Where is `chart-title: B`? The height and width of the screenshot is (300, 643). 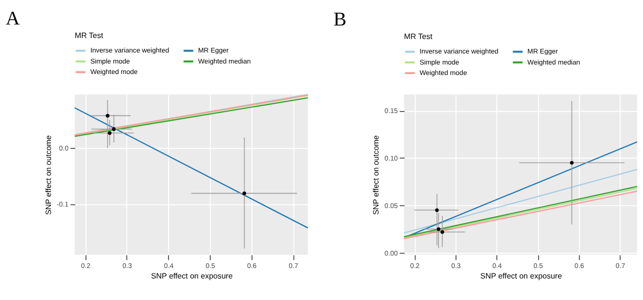 chart-title: B is located at coordinates (340, 20).